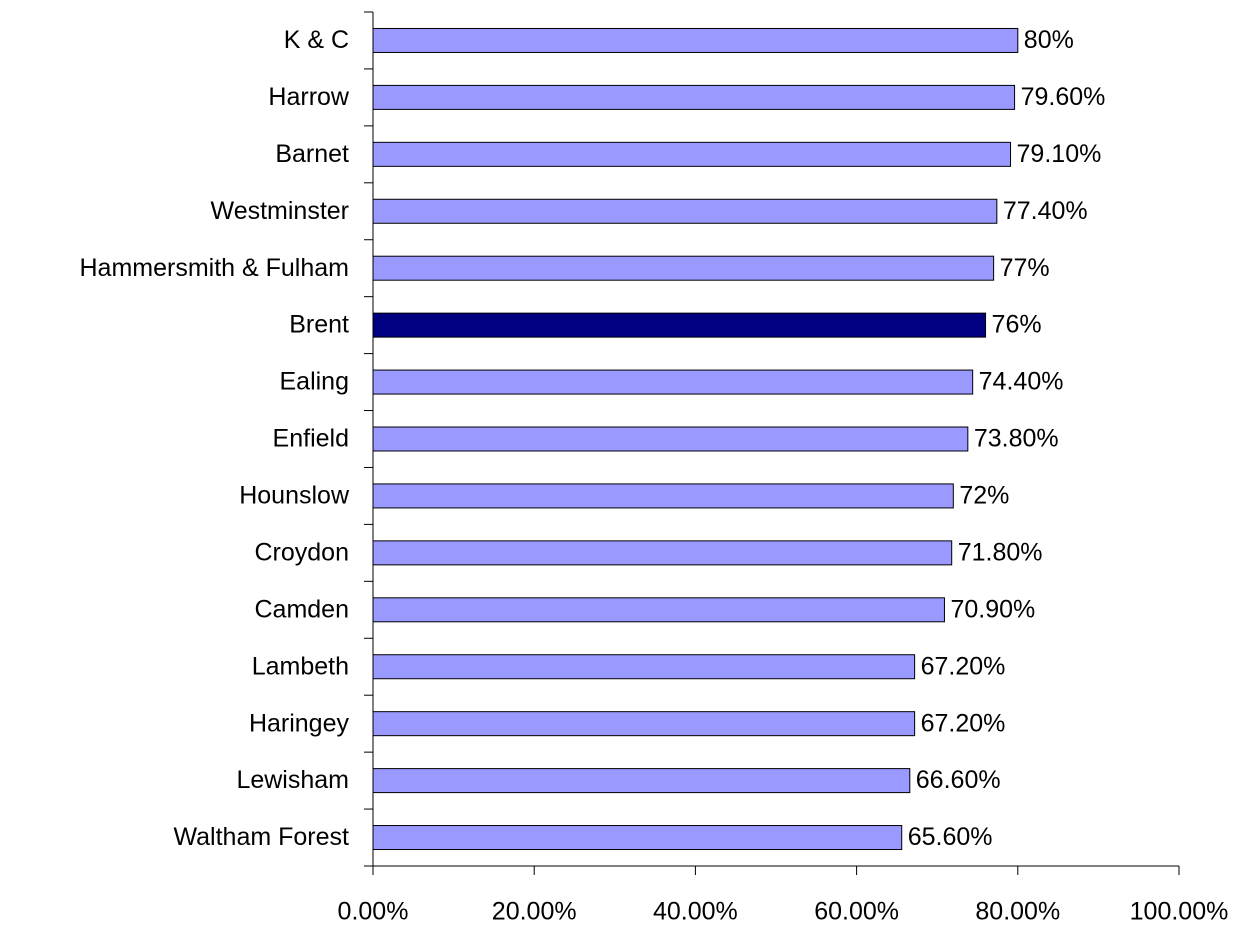  Describe the element at coordinates (1025, 268) in the screenshot. I see `value-label: 77%` at that location.